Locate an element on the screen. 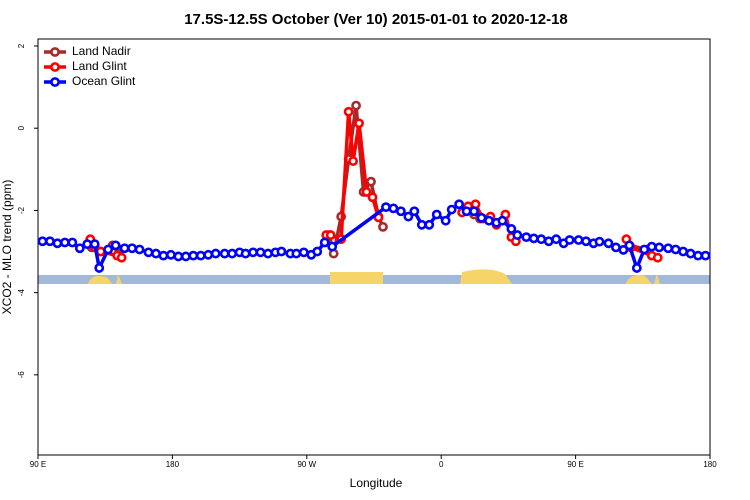  series-line is located at coordinates (374, 237).